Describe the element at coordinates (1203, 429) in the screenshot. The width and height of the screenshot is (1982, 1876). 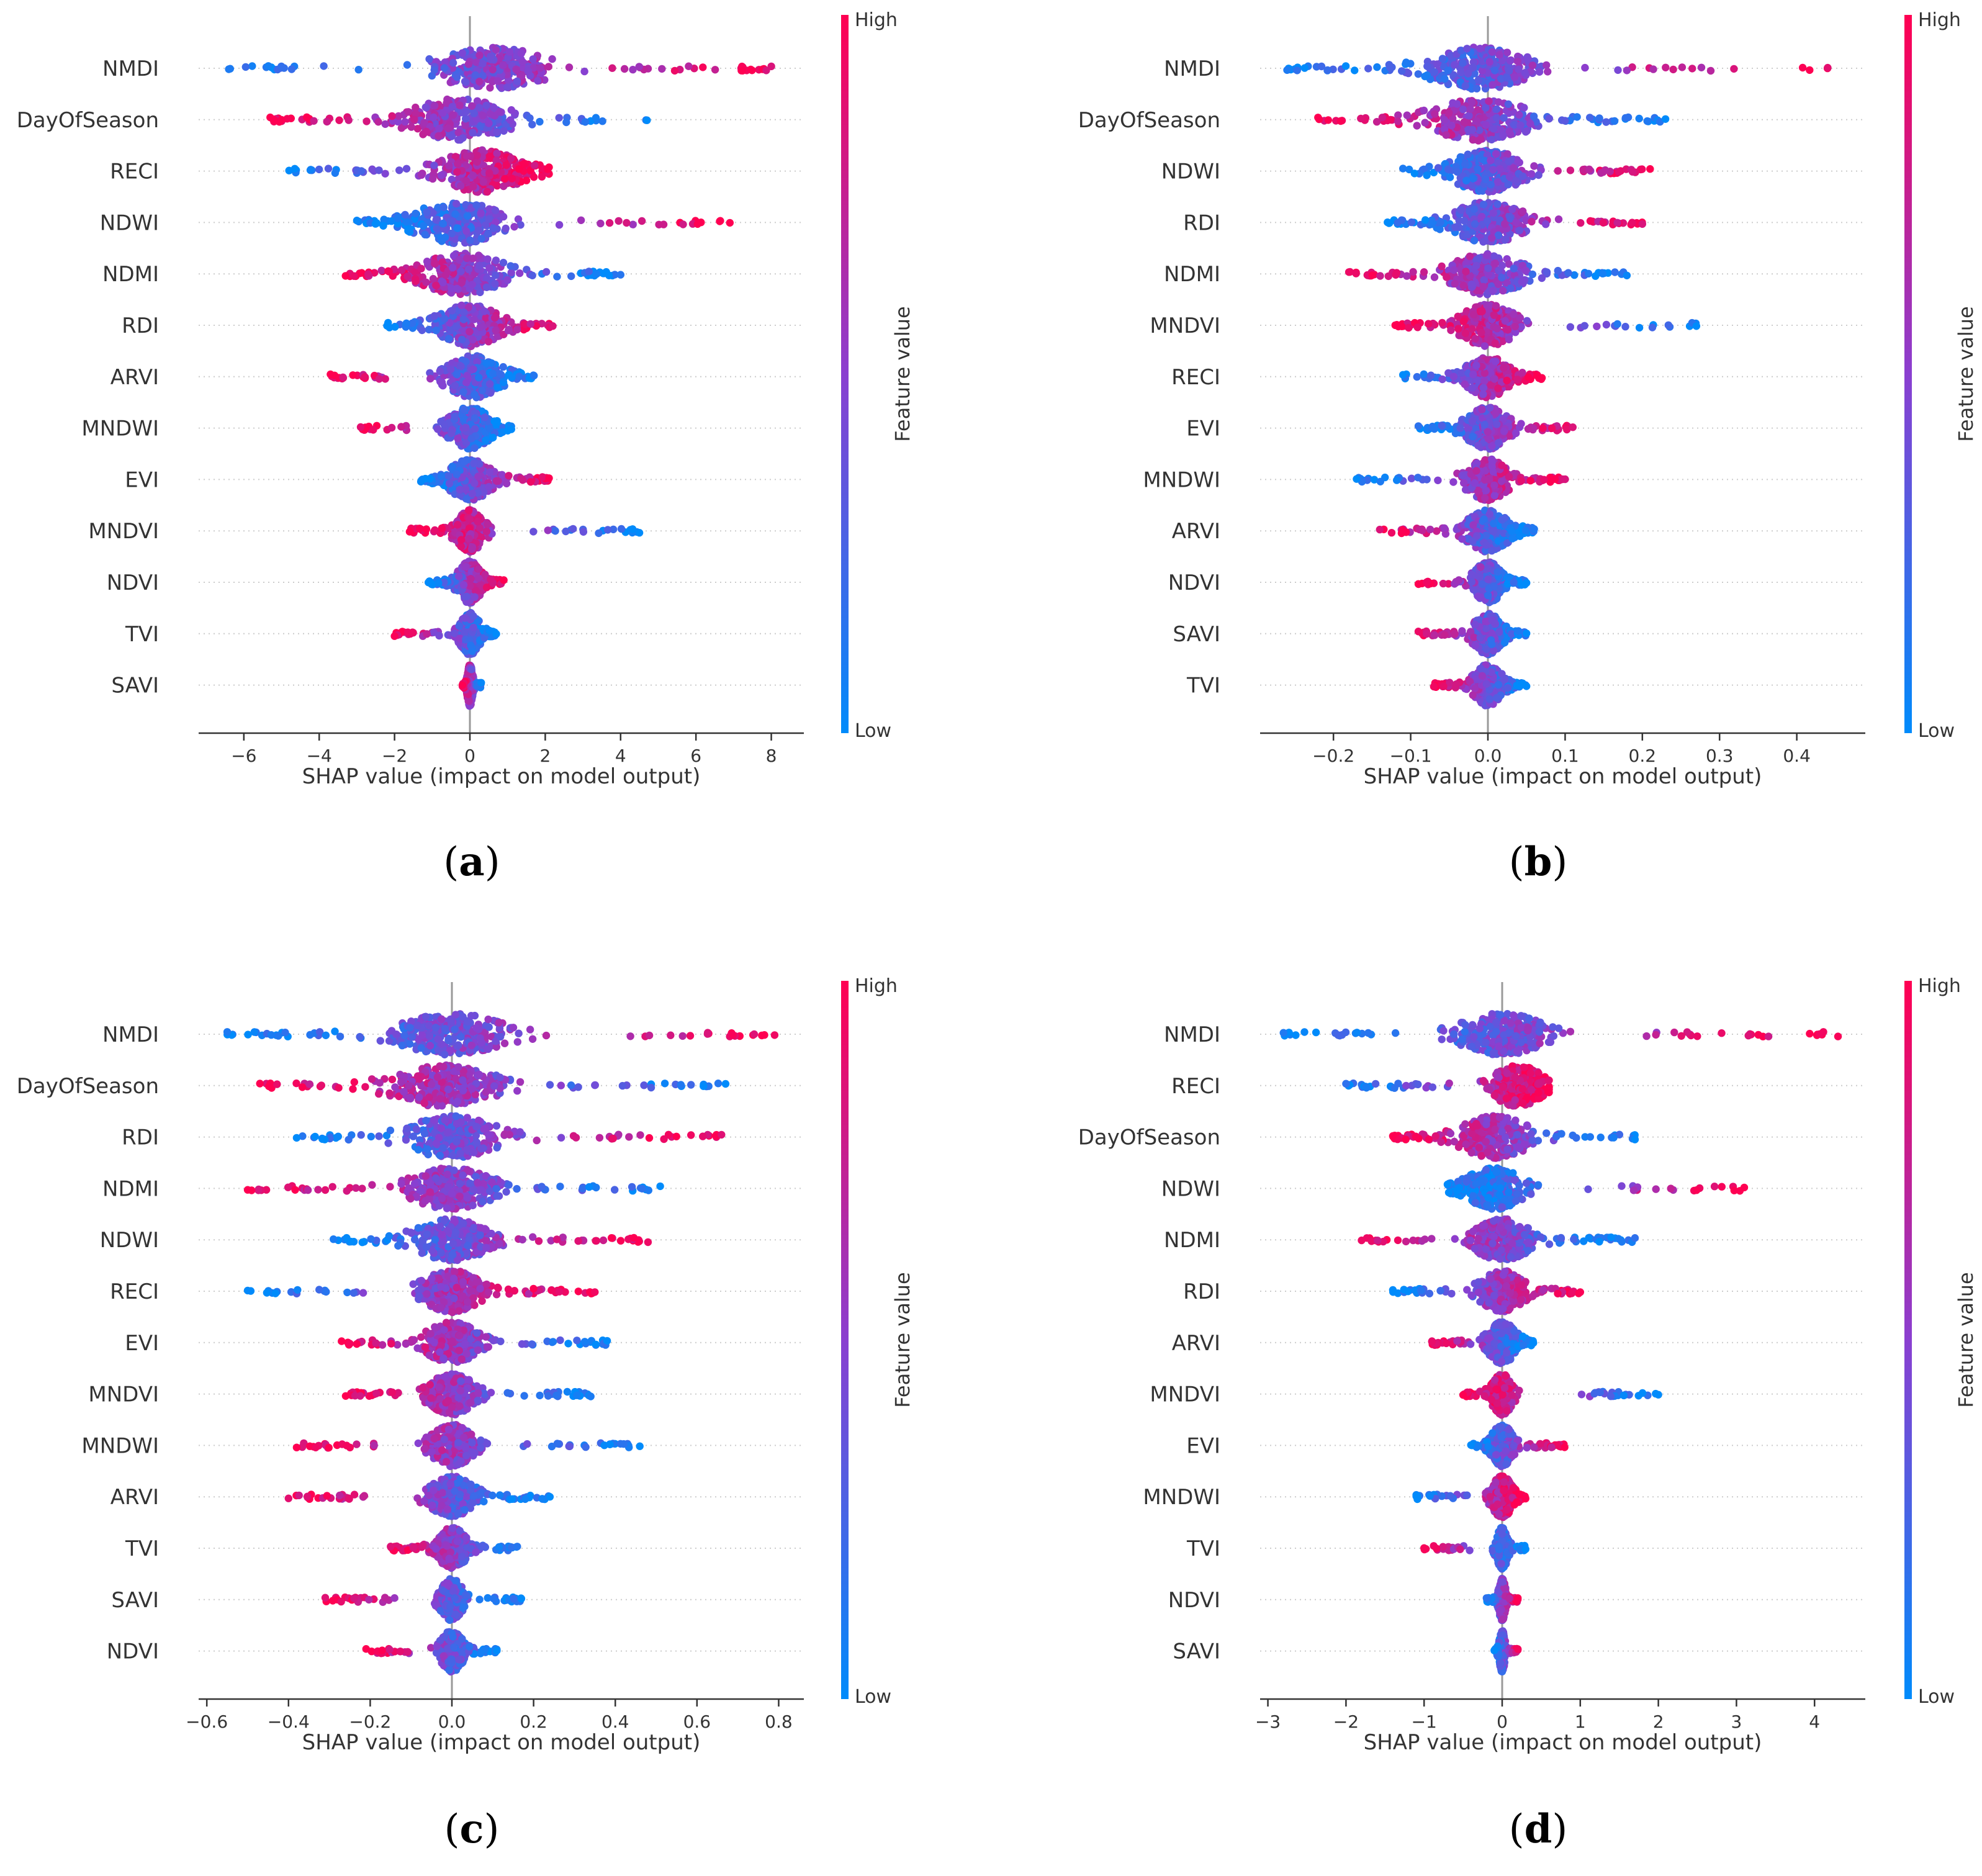
I see `feature-label: EVI` at that location.